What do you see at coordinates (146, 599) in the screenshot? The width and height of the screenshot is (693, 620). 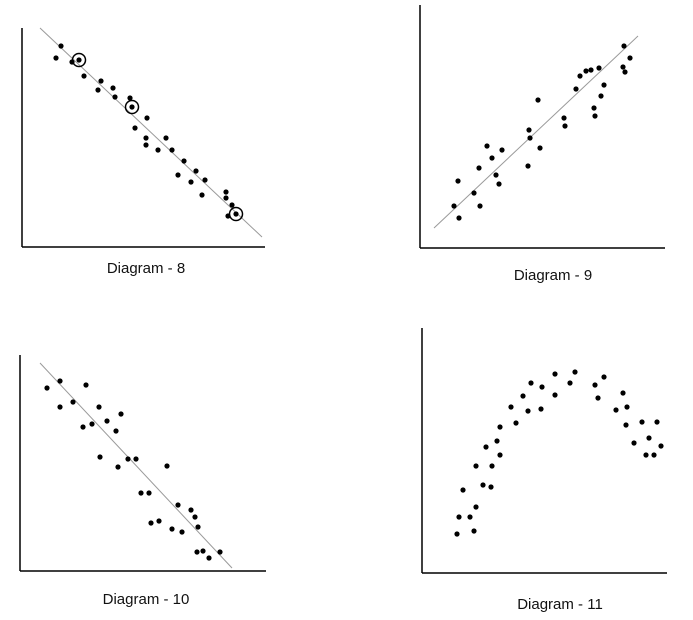 I see `diagram-title: Diagram - 10` at bounding box center [146, 599].